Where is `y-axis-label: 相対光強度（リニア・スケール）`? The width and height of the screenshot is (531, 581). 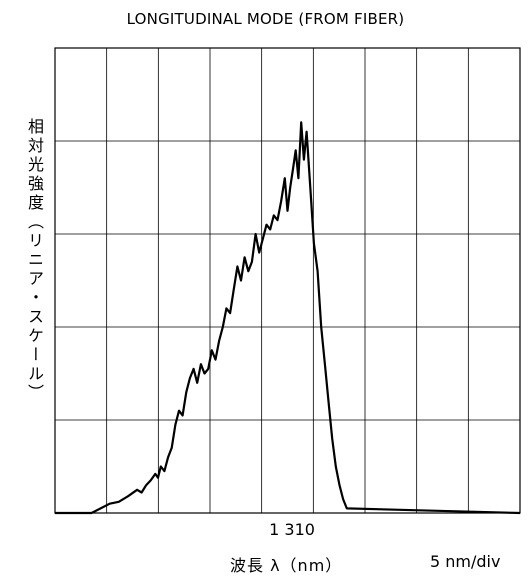 y-axis-label: 相対光強度（リニア・スケール） is located at coordinates (34, 260).